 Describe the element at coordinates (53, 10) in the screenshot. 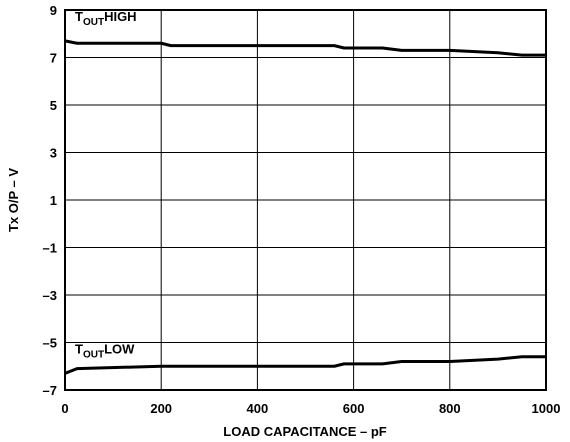

I see `y-tick-label: 9` at that location.